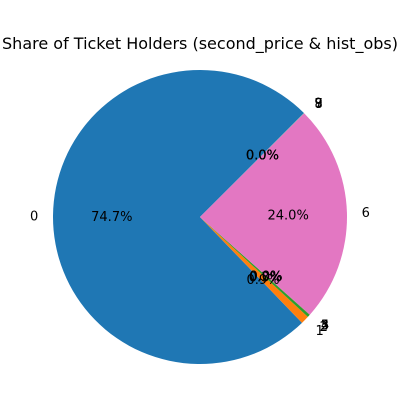 The image size is (400, 400). What do you see at coordinates (366, 213) in the screenshot?
I see `slice-label-6: 6` at bounding box center [366, 213].